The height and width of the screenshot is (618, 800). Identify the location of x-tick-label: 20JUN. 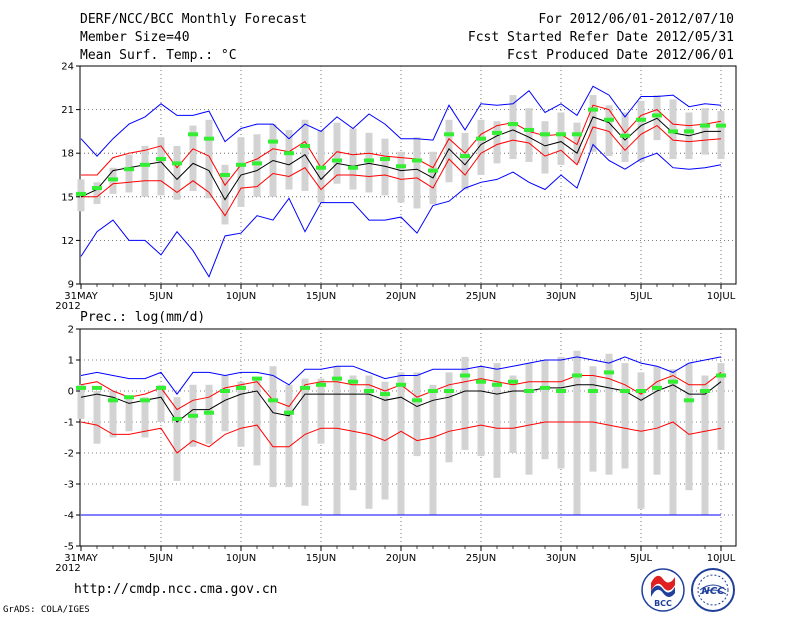
(401, 558).